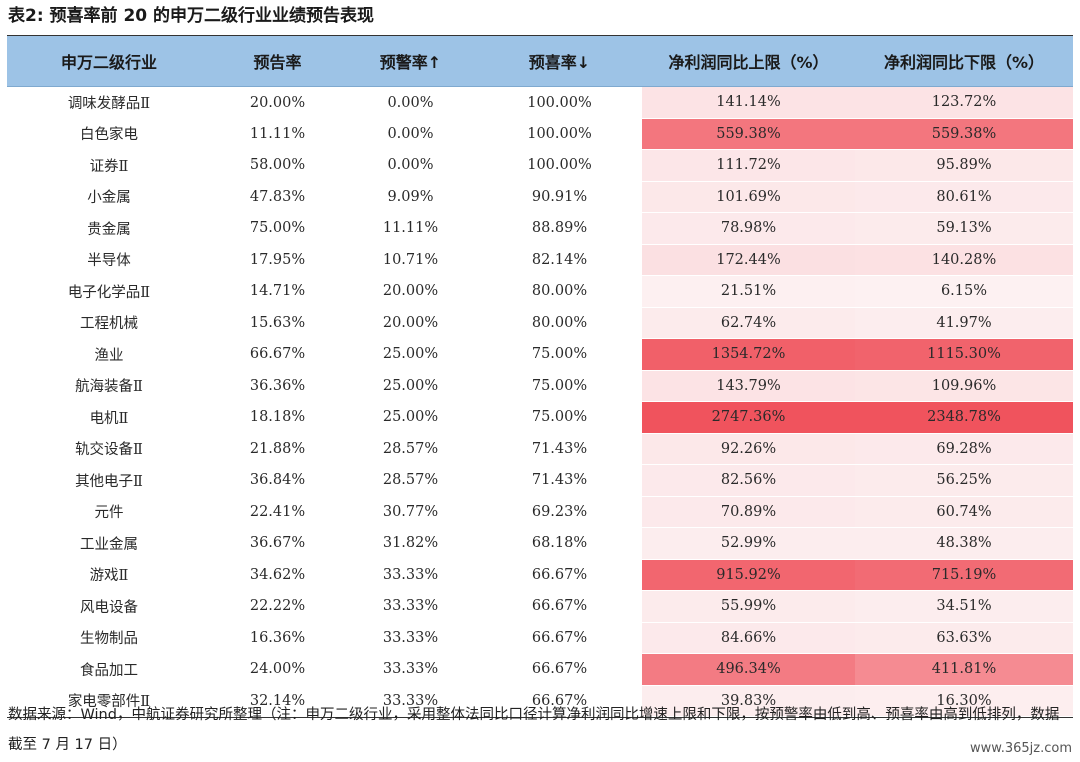 The width and height of the screenshot is (1080, 762). I want to click on cell-profit-upper: 39.83%, so click(748, 701).